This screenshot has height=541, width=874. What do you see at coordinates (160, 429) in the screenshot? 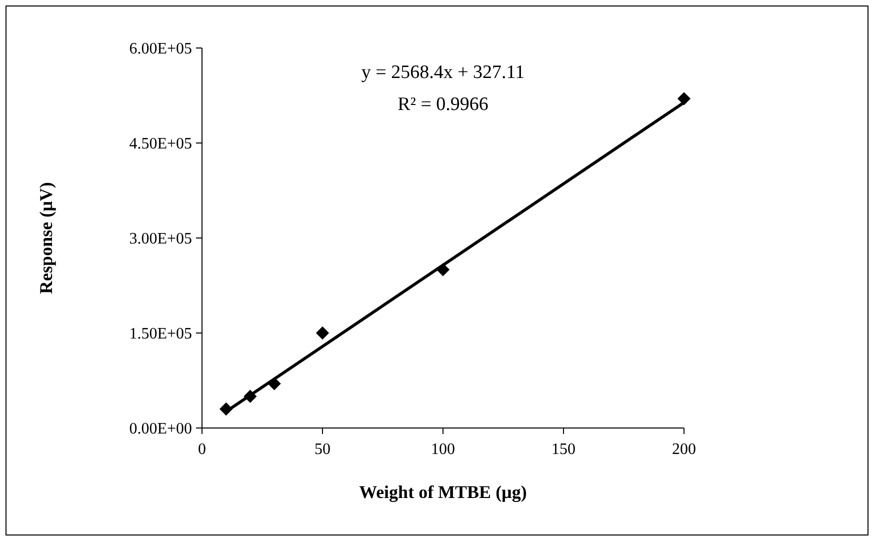
I see `y-tick-label: 0.00E+00` at bounding box center [160, 429].